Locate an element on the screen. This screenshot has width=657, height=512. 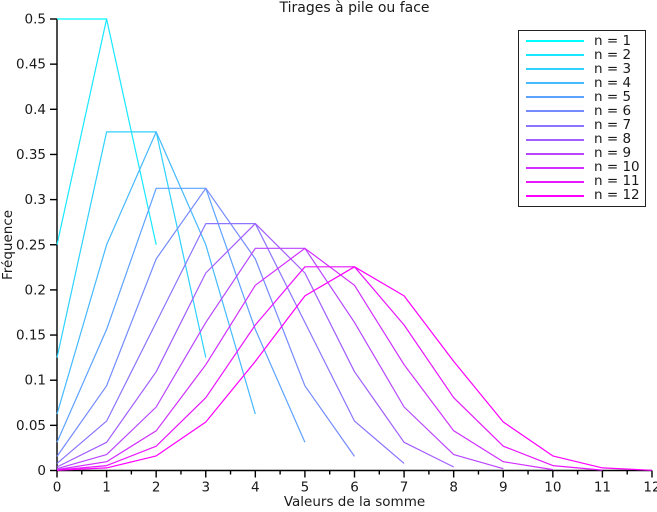
y-tick-label: 0.15 is located at coordinates (31, 336).